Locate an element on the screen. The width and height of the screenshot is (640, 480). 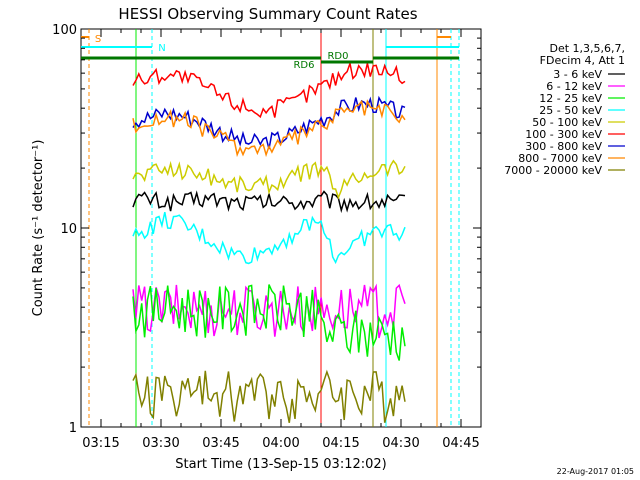
legend-label-3: 12 - 25 keV is located at coordinates (570, 98).